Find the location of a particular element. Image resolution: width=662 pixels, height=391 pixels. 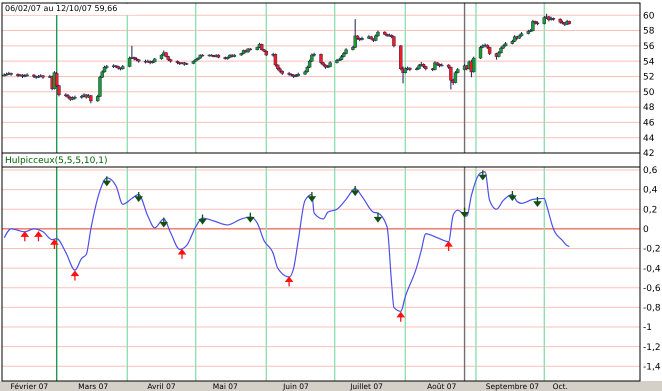

y-tick-label: -1,4 is located at coordinates (652, 367).